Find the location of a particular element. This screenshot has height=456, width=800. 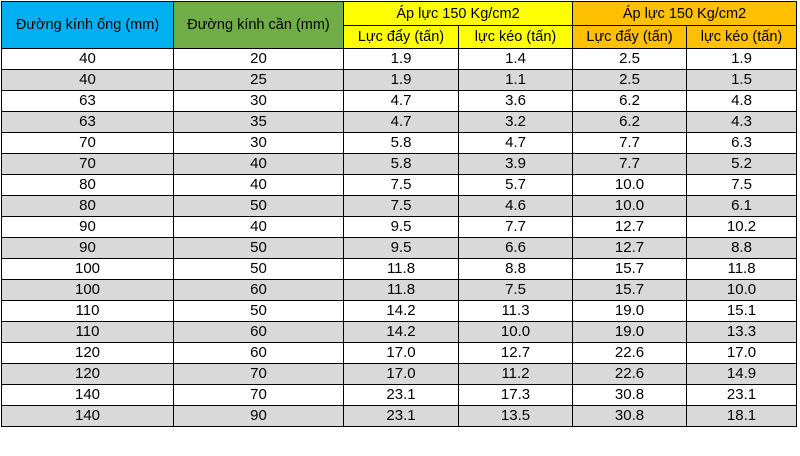

table-row: 40 25 1.9 1.1 2.5 1.5 is located at coordinates (399, 80).